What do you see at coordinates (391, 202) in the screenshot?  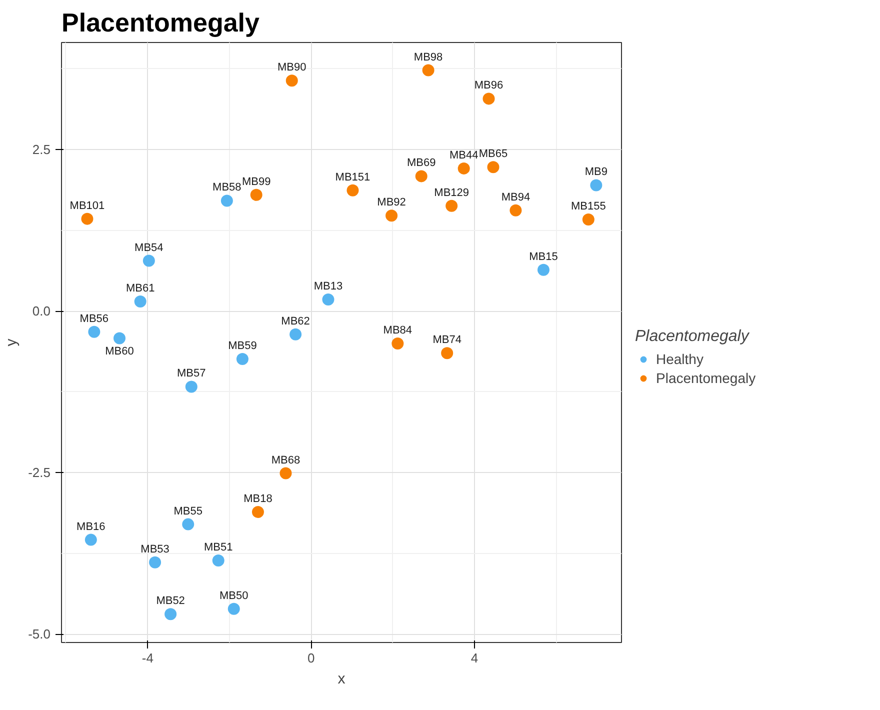 I see `data-label: MB92` at bounding box center [391, 202].